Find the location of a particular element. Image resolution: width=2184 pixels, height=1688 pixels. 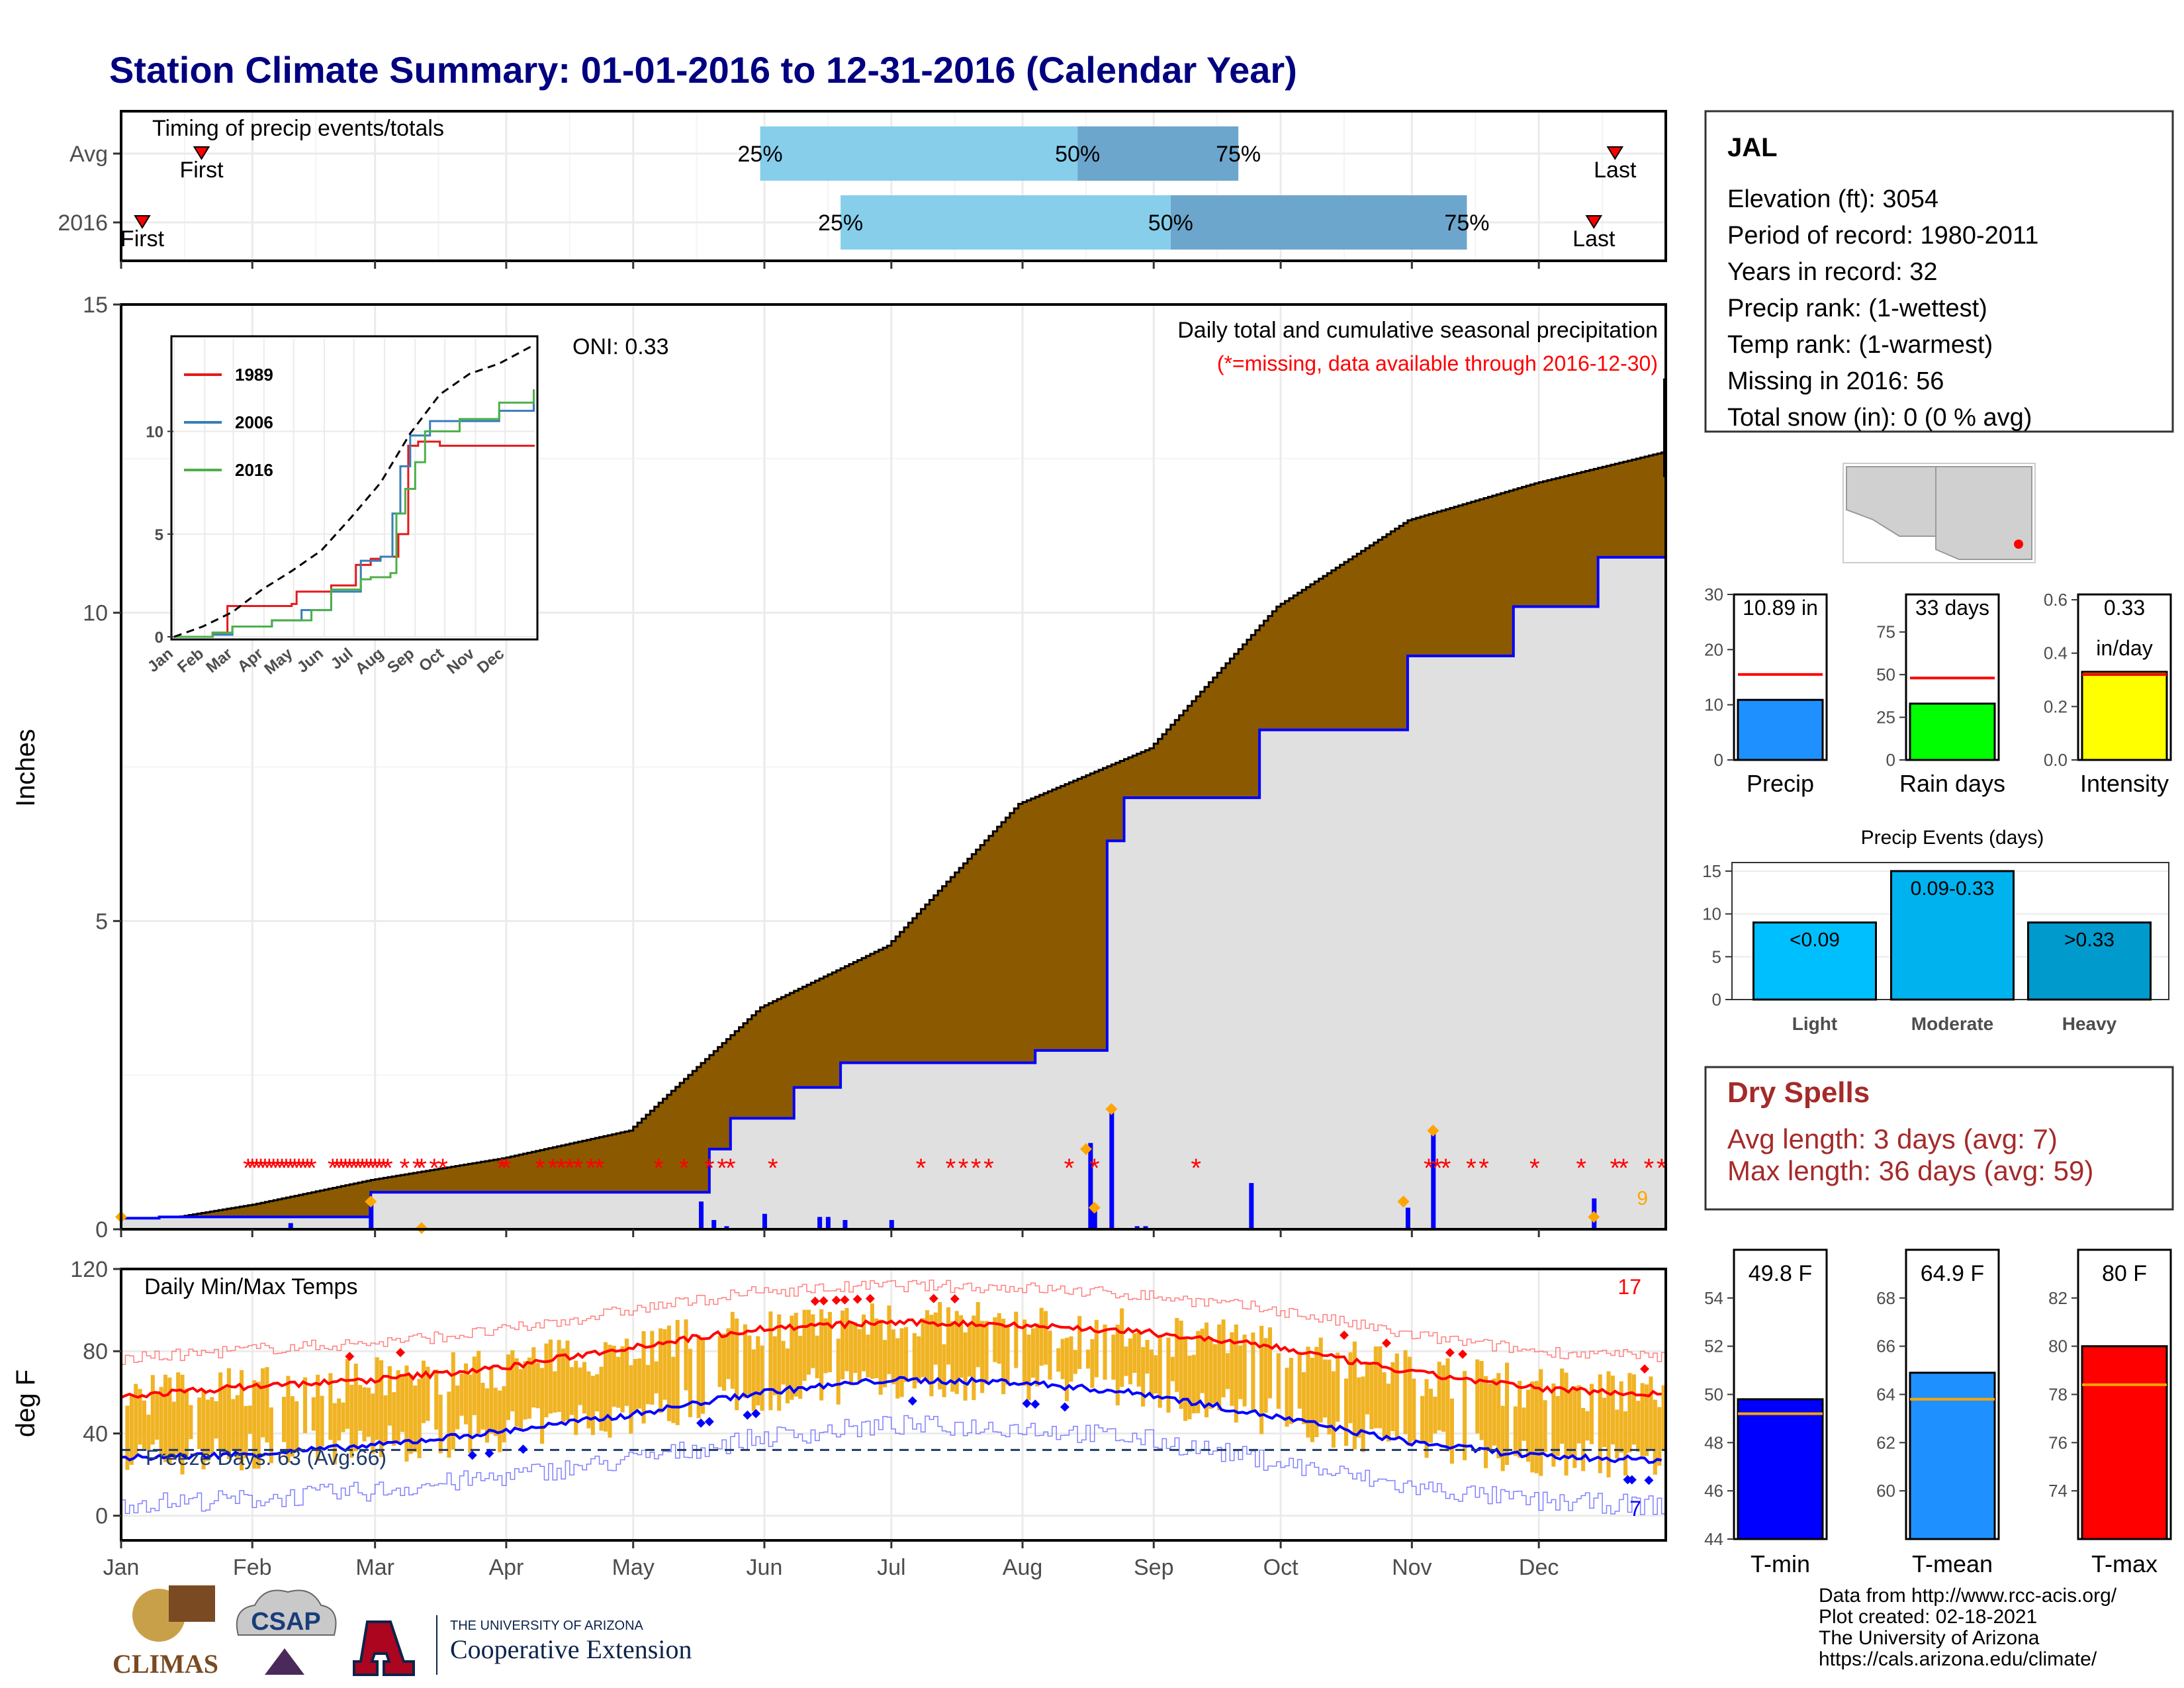

temp-chart-value-label: 49.8 F is located at coordinates (1780, 1273).